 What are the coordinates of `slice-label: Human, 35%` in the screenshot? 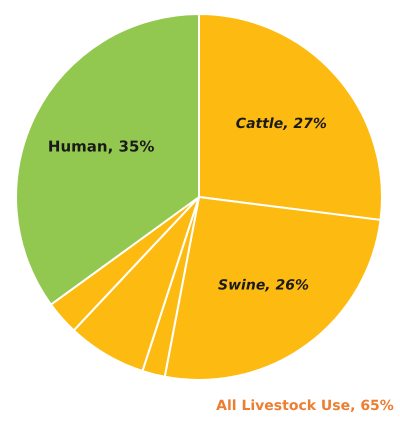 It's located at (101, 146).